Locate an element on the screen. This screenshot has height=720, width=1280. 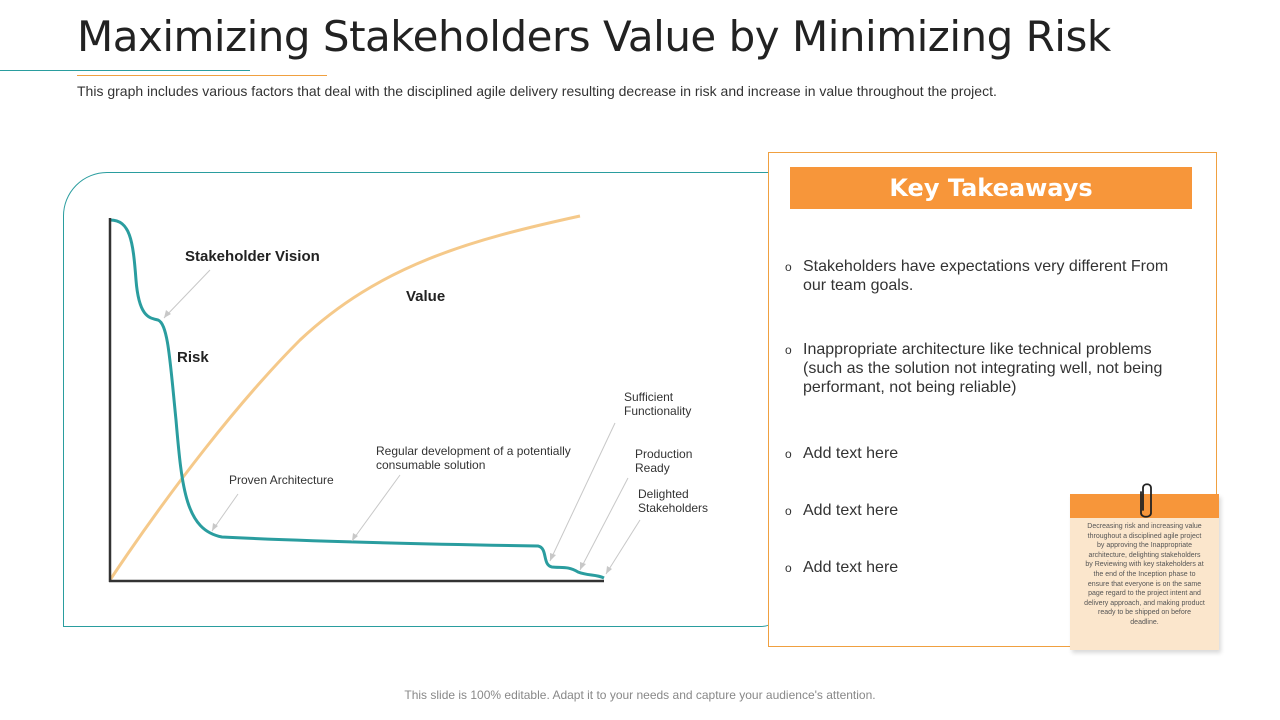
sticky-note-band is located at coordinates (1144, 506).